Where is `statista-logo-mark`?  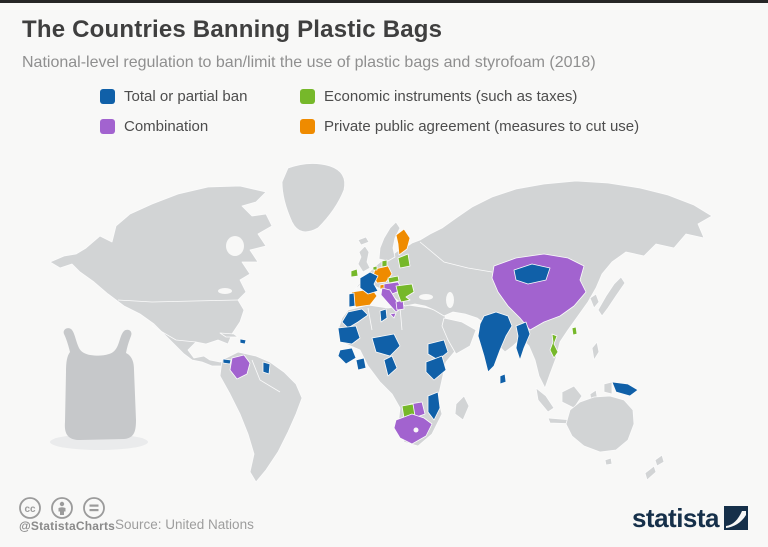 statista-logo-mark is located at coordinates (736, 518).